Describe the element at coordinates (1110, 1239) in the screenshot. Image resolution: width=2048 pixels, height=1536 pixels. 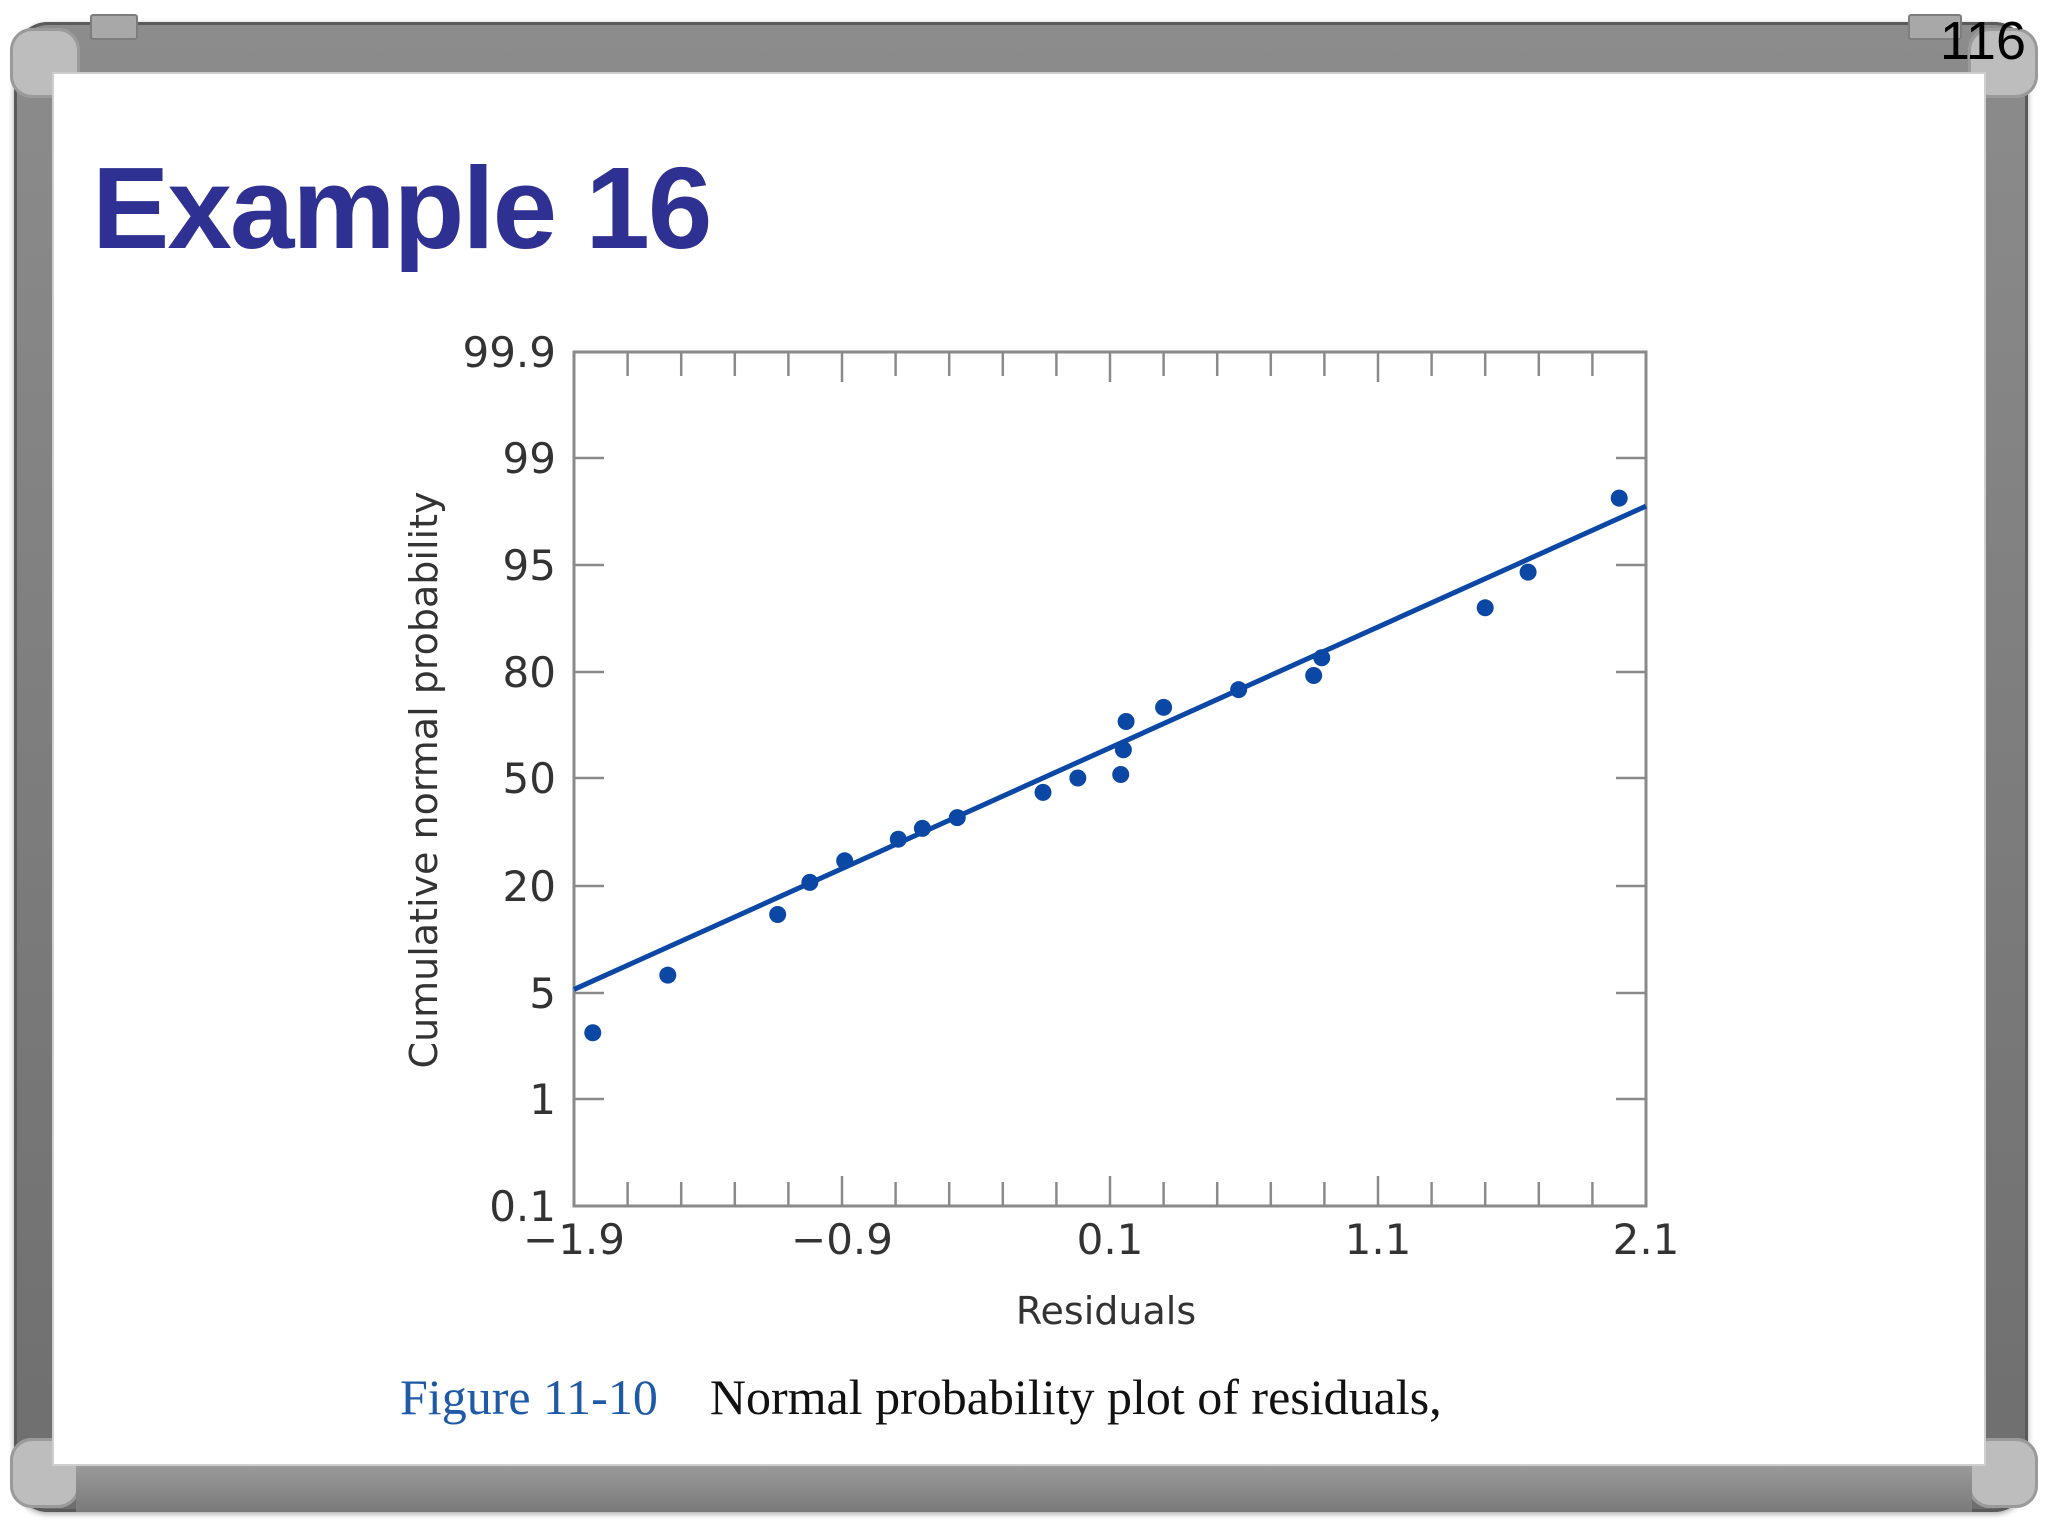
I see `x-tick-label: 0.1` at that location.